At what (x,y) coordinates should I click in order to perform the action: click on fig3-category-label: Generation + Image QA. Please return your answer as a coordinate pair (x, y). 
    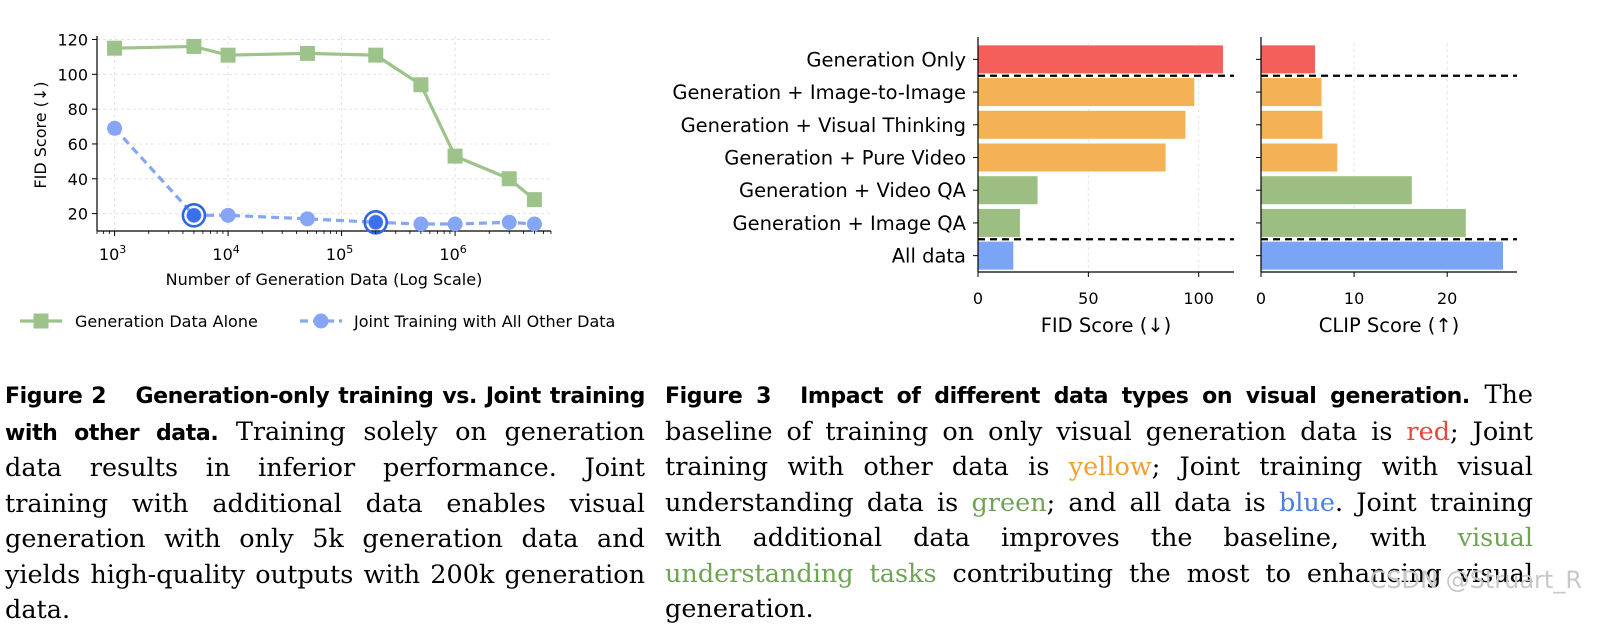
    Looking at the image, I should click on (850, 223).